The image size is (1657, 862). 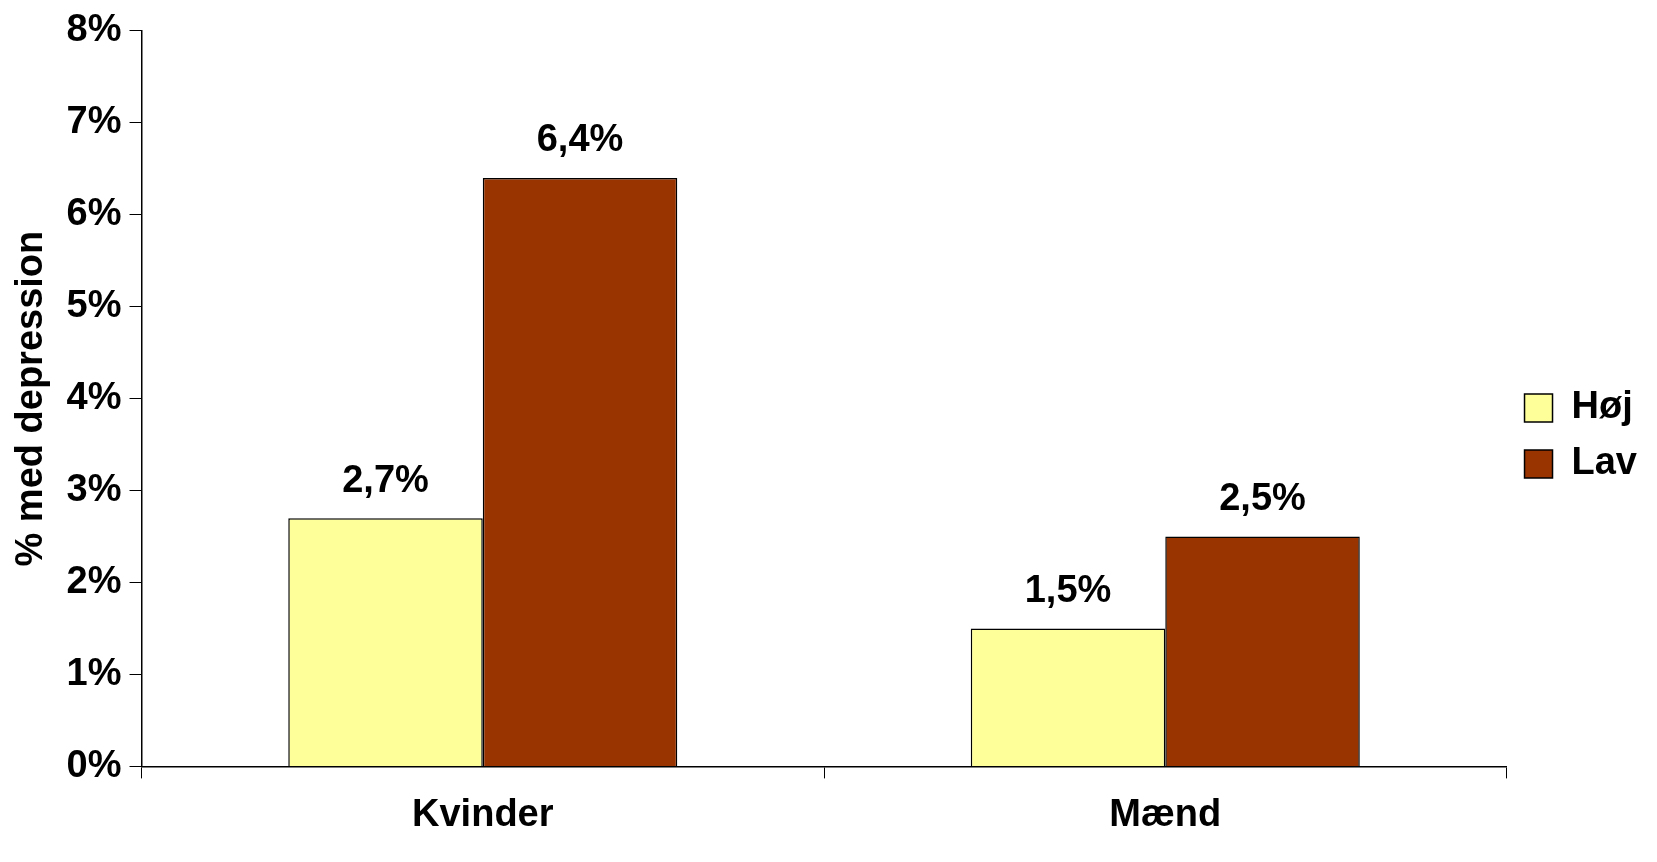 What do you see at coordinates (1262, 497) in the screenshot?
I see `data-label: 2,5%` at bounding box center [1262, 497].